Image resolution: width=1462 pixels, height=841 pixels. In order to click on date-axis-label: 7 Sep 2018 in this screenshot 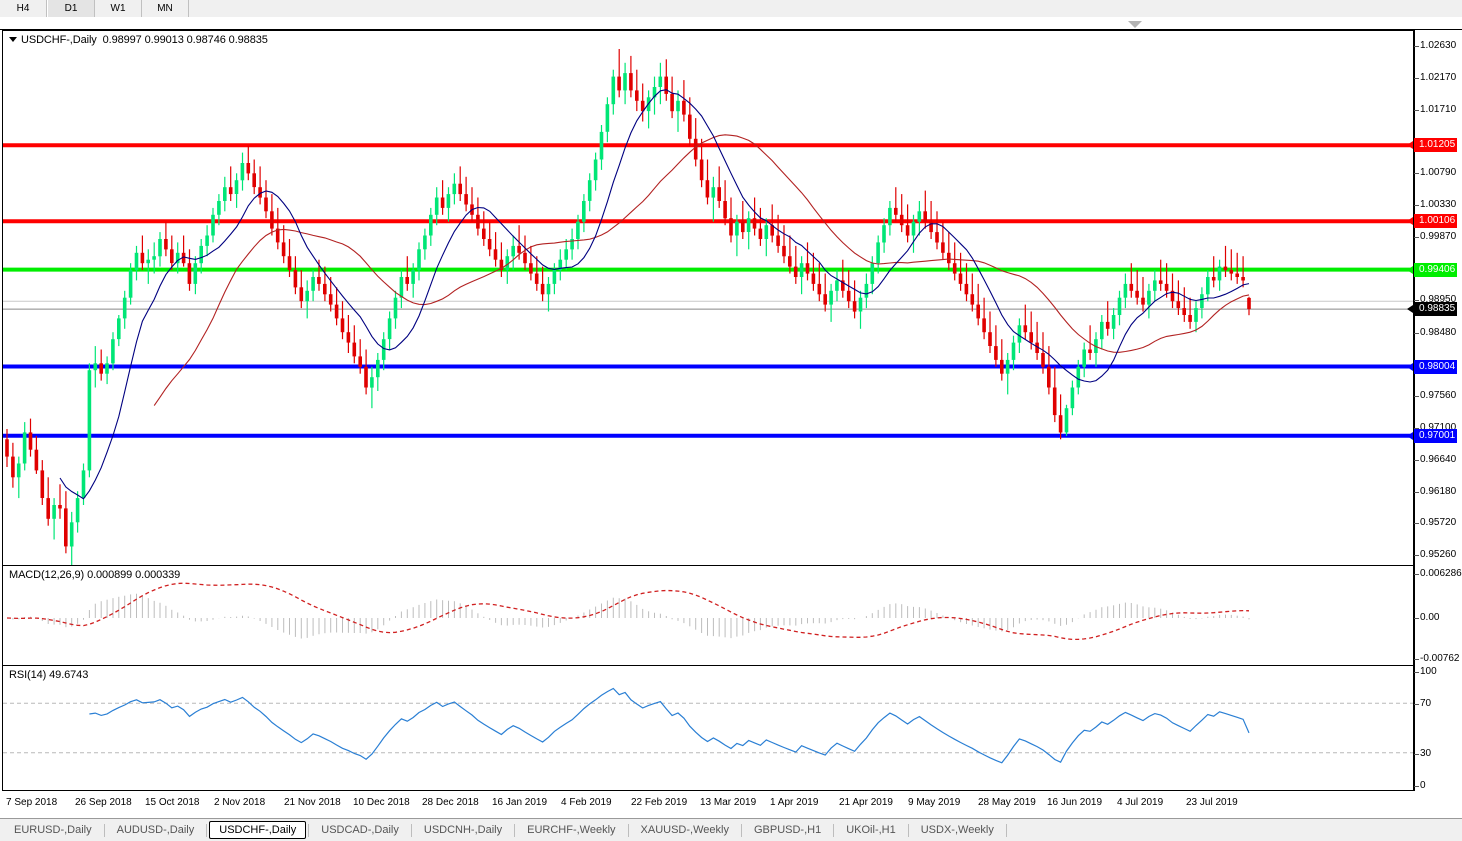, I will do `click(32, 802)`.